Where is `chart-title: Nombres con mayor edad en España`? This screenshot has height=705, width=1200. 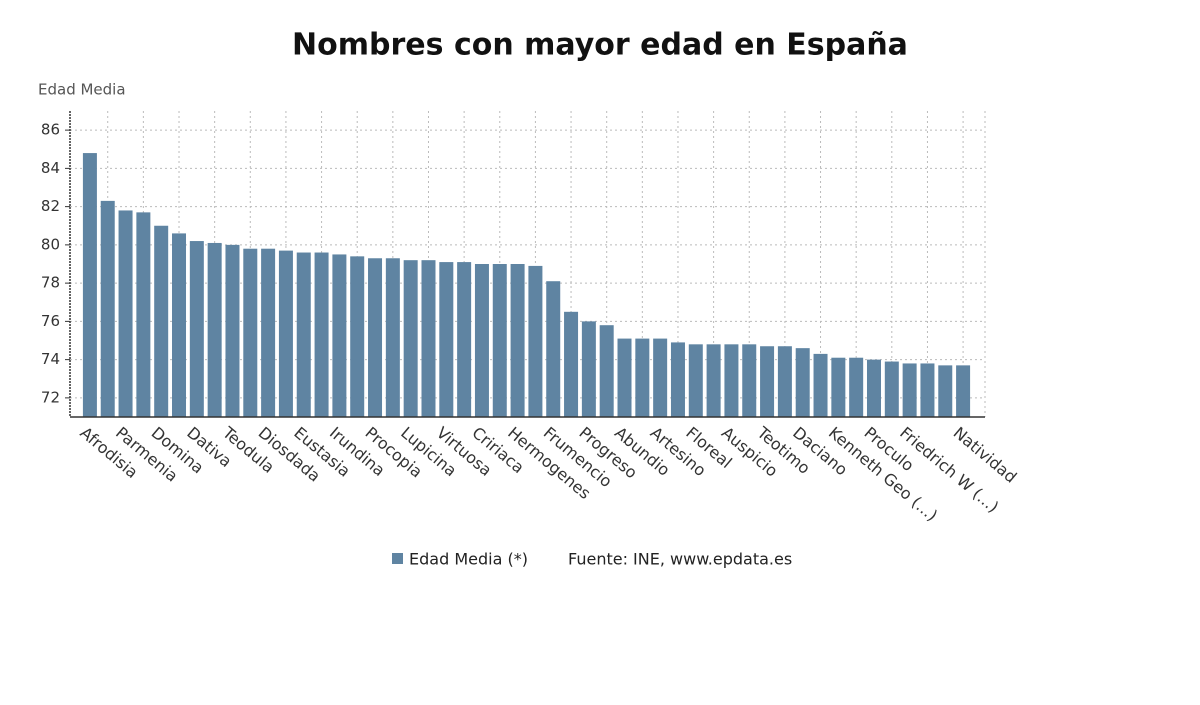
chart-title: Nombres con mayor edad en España is located at coordinates (600, 45).